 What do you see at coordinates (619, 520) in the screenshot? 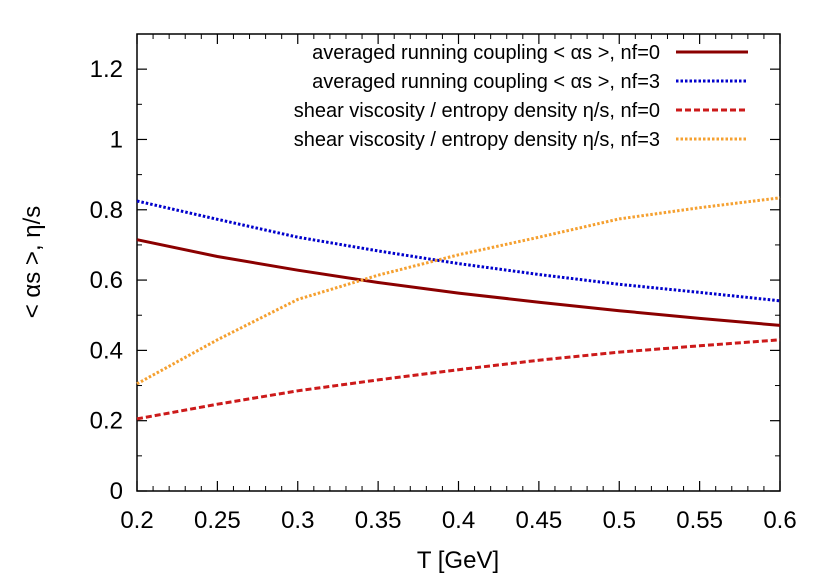
I see `x-tick-label: 0.5` at bounding box center [619, 520].